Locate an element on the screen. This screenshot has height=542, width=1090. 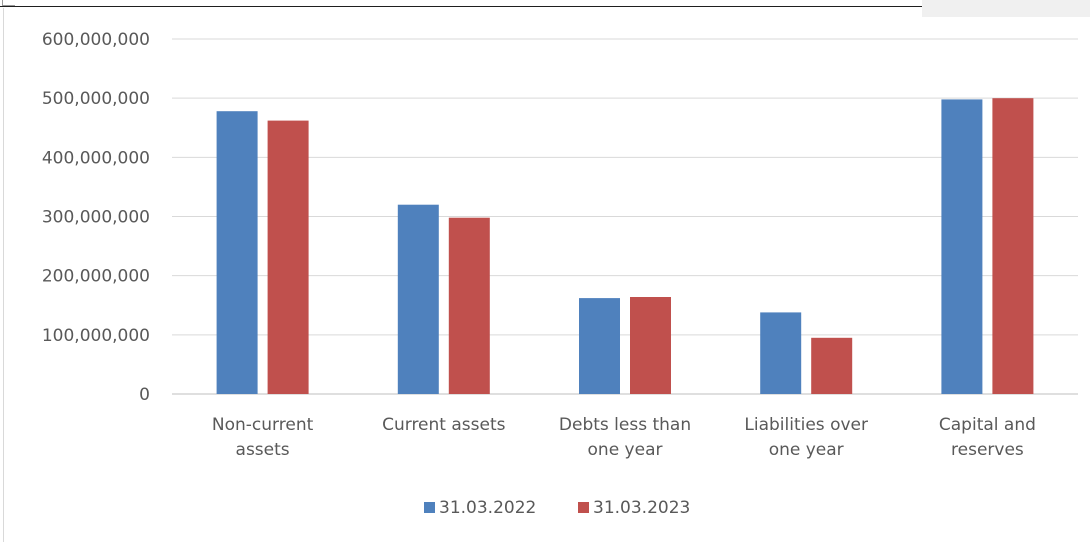
y-tick-label: 0 is located at coordinates (144, 395).